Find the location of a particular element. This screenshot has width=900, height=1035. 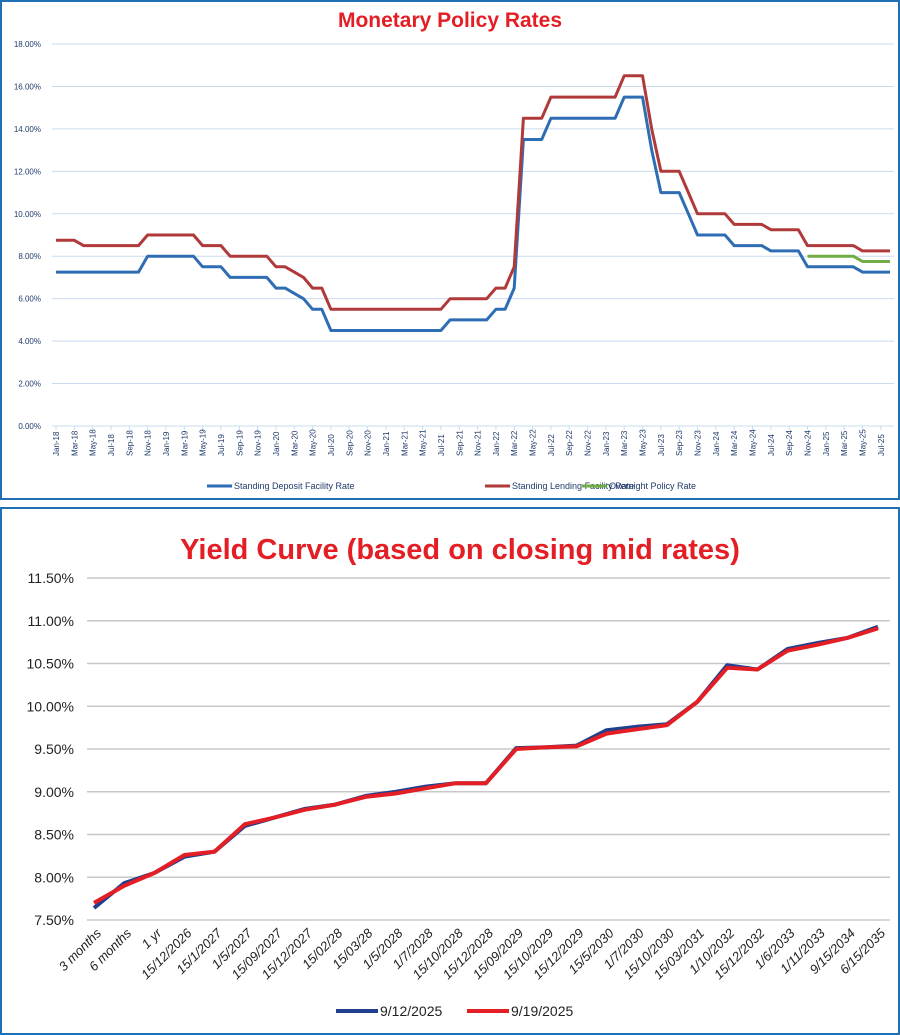

x-tick-label: Nov-20 is located at coordinates (368, 443).